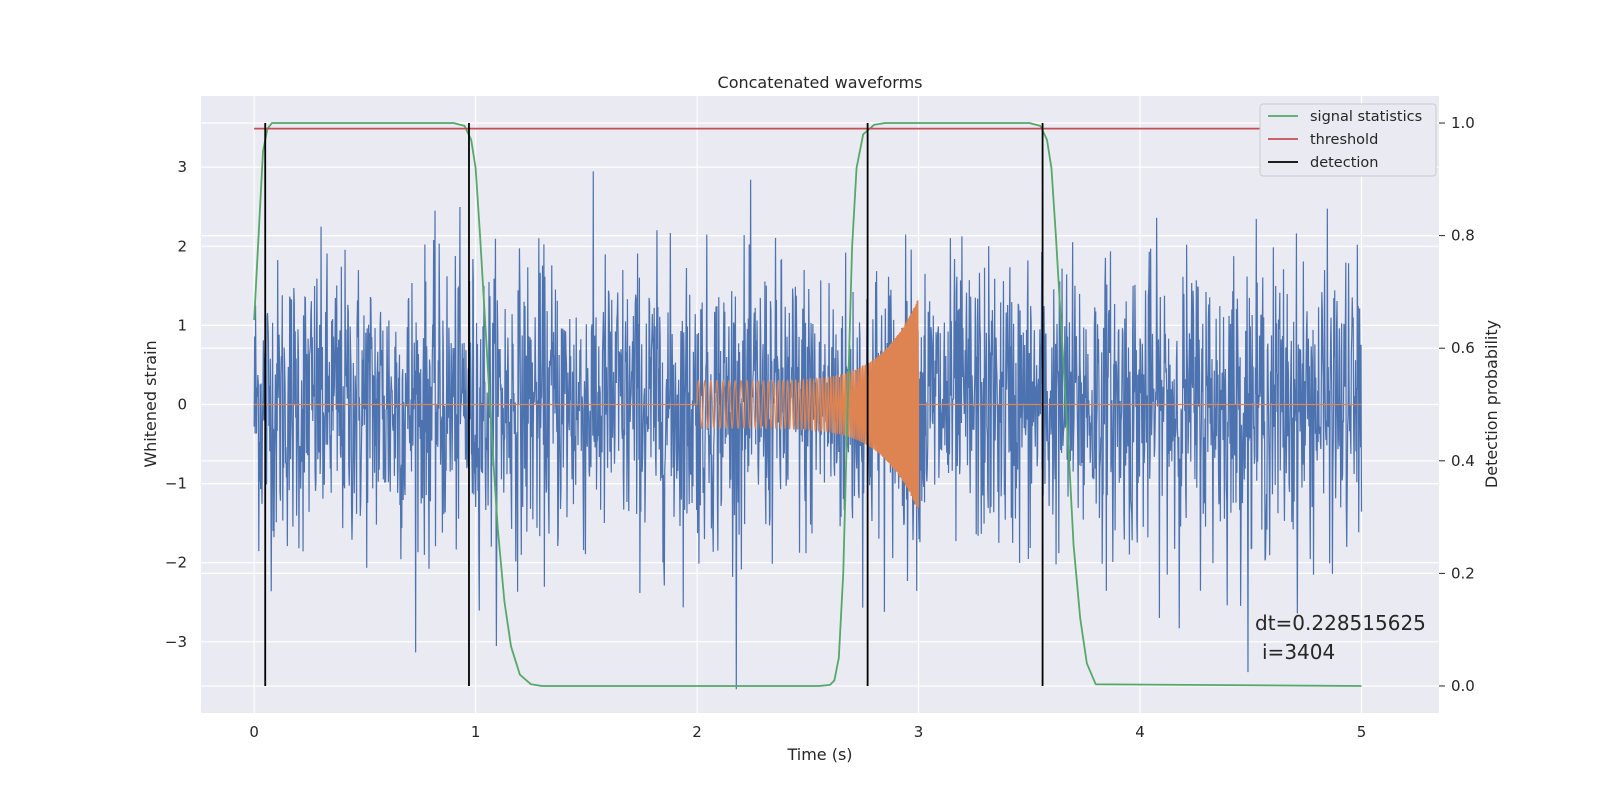  What do you see at coordinates (182, 325) in the screenshot?
I see `y-tick-label: 1` at bounding box center [182, 325].